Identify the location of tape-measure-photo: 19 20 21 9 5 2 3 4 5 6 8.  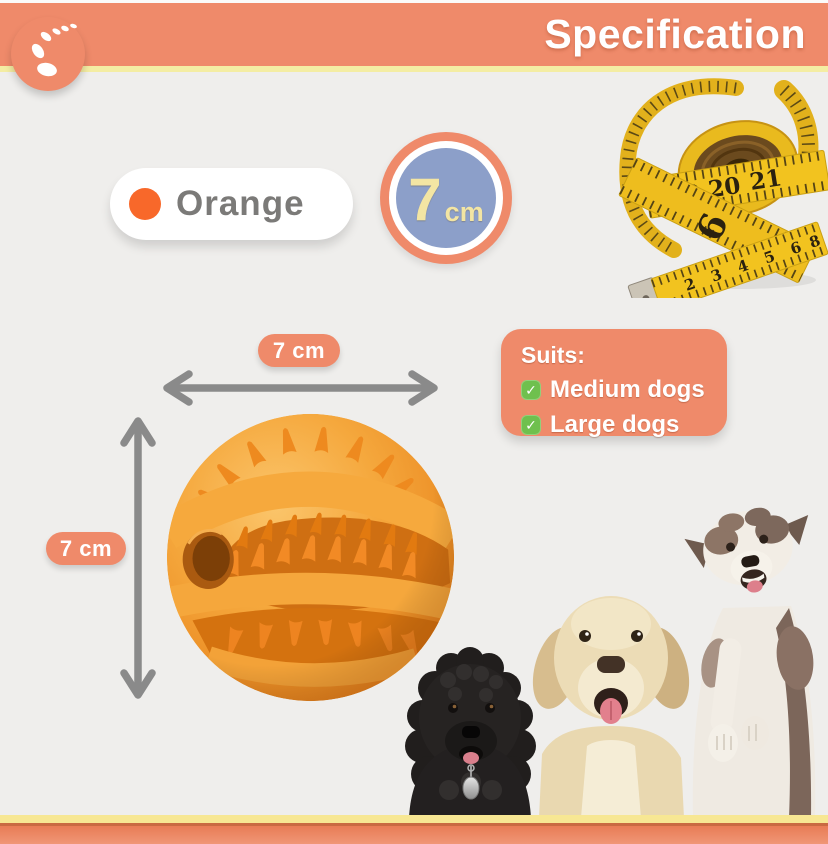
(723, 188).